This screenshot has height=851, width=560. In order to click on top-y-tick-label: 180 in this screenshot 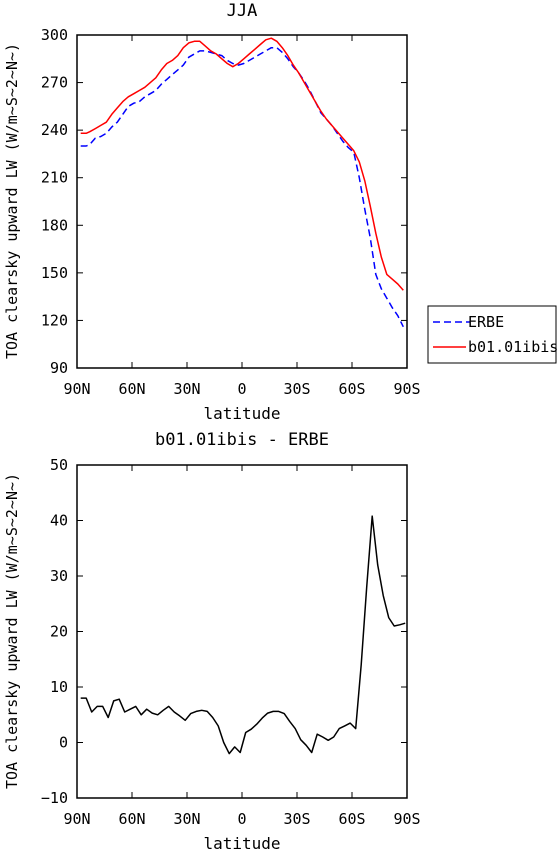, I will do `click(54, 225)`.